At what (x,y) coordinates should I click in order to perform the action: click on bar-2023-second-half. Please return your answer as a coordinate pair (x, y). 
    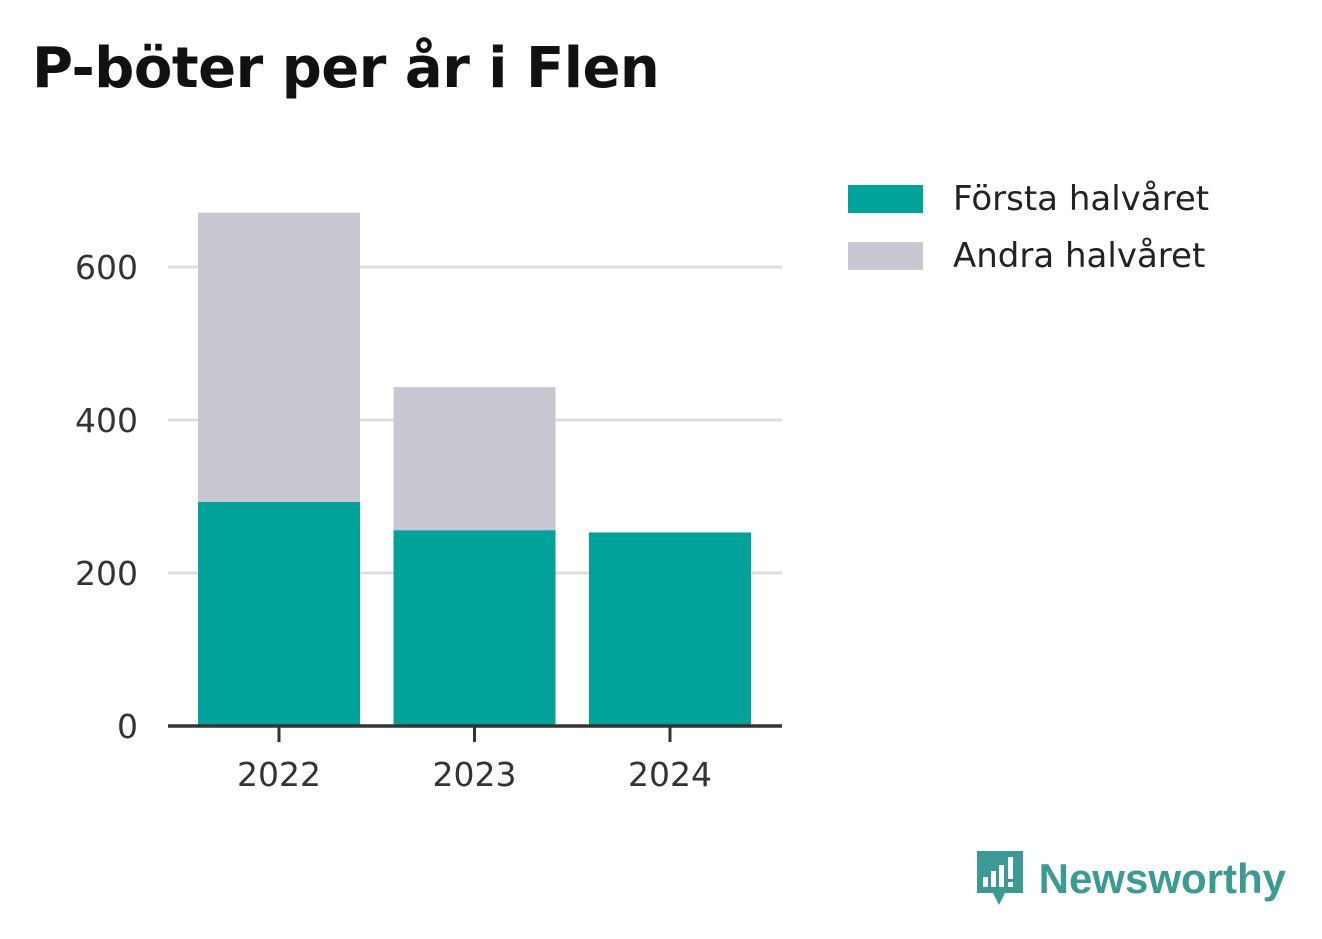
    Looking at the image, I should click on (474, 459).